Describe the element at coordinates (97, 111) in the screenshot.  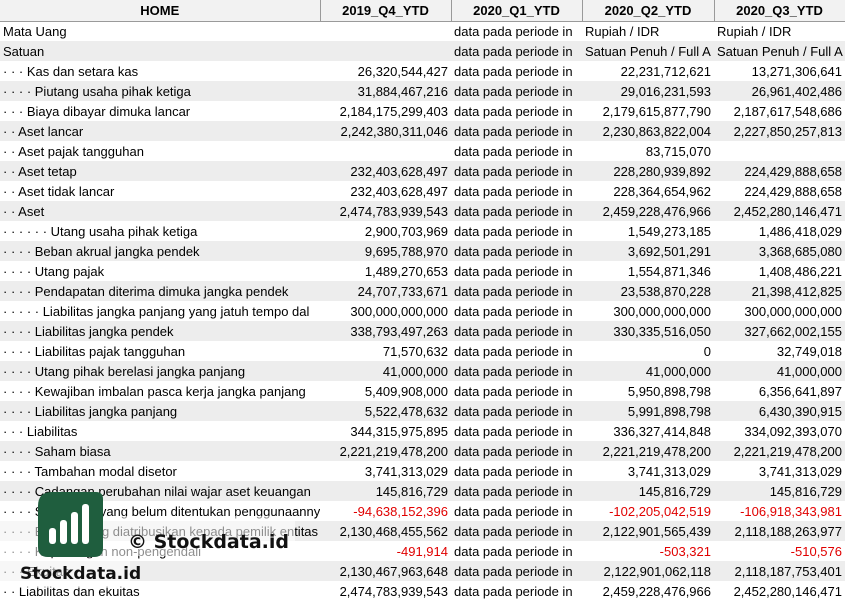
I see `row-label: · · · Biaya dibayar dimuka lancar` at that location.